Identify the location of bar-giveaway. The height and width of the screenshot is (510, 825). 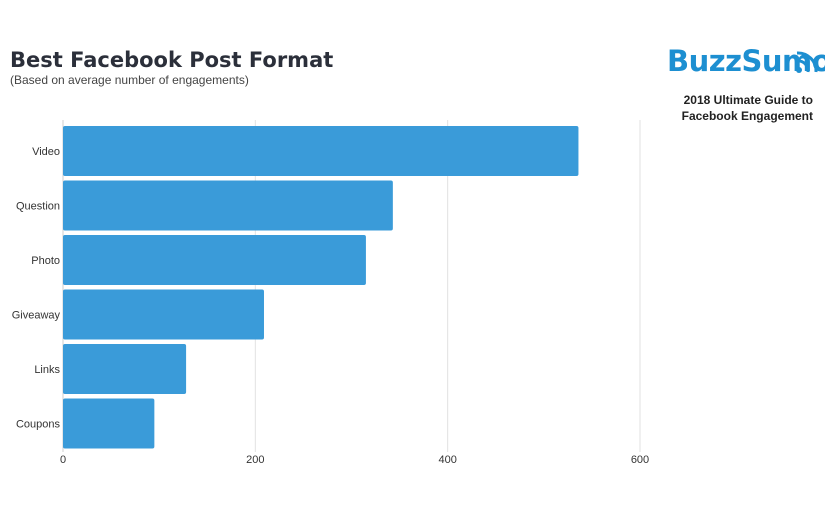
(163, 314).